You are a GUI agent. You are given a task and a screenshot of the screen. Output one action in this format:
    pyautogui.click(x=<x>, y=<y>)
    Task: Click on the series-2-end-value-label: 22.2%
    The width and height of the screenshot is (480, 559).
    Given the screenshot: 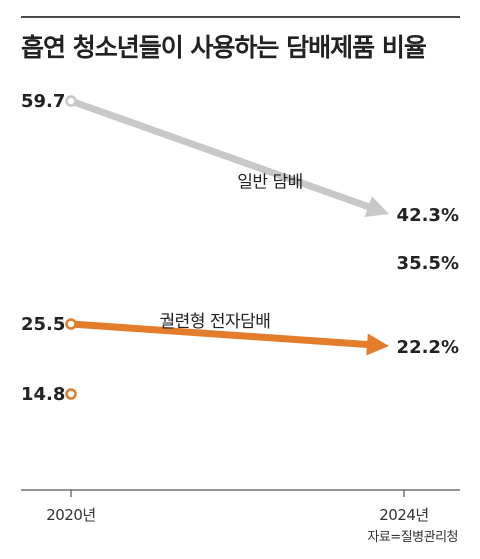 What is the action you would take?
    pyautogui.click(x=428, y=347)
    